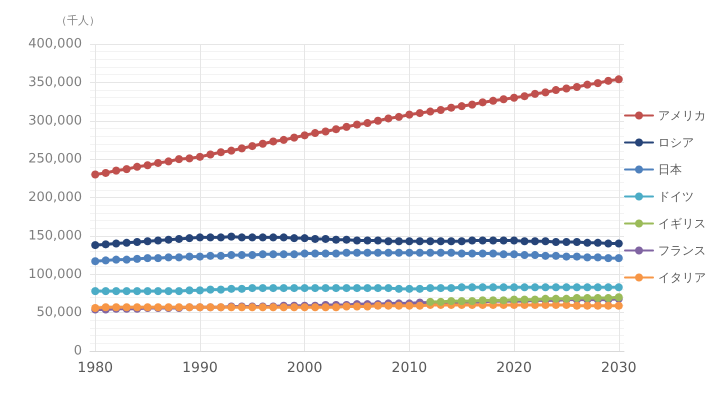  What do you see at coordinates (682, 251) in the screenshot?
I see `legend-label: フランス` at bounding box center [682, 251].